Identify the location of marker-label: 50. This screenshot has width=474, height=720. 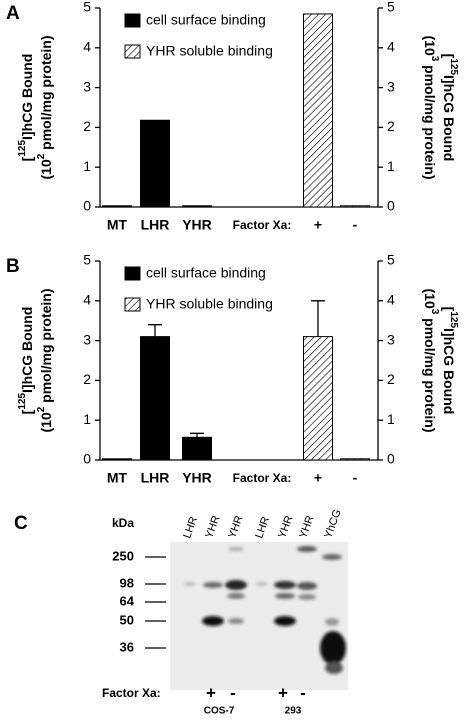
(127, 619).